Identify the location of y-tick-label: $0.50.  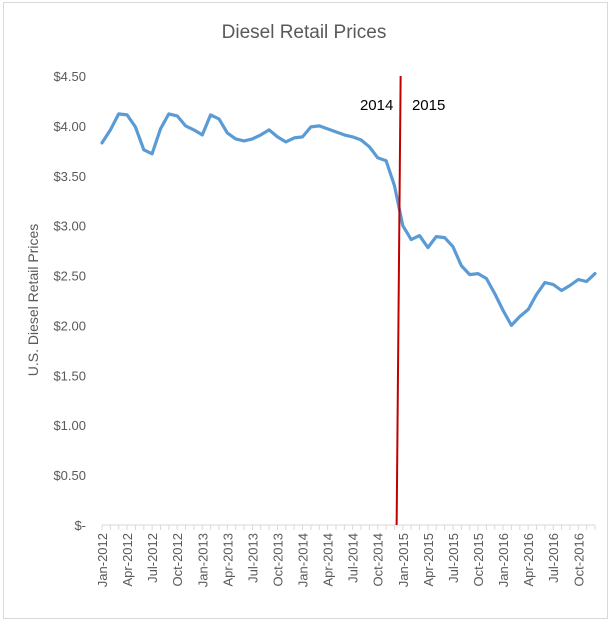
(69, 475).